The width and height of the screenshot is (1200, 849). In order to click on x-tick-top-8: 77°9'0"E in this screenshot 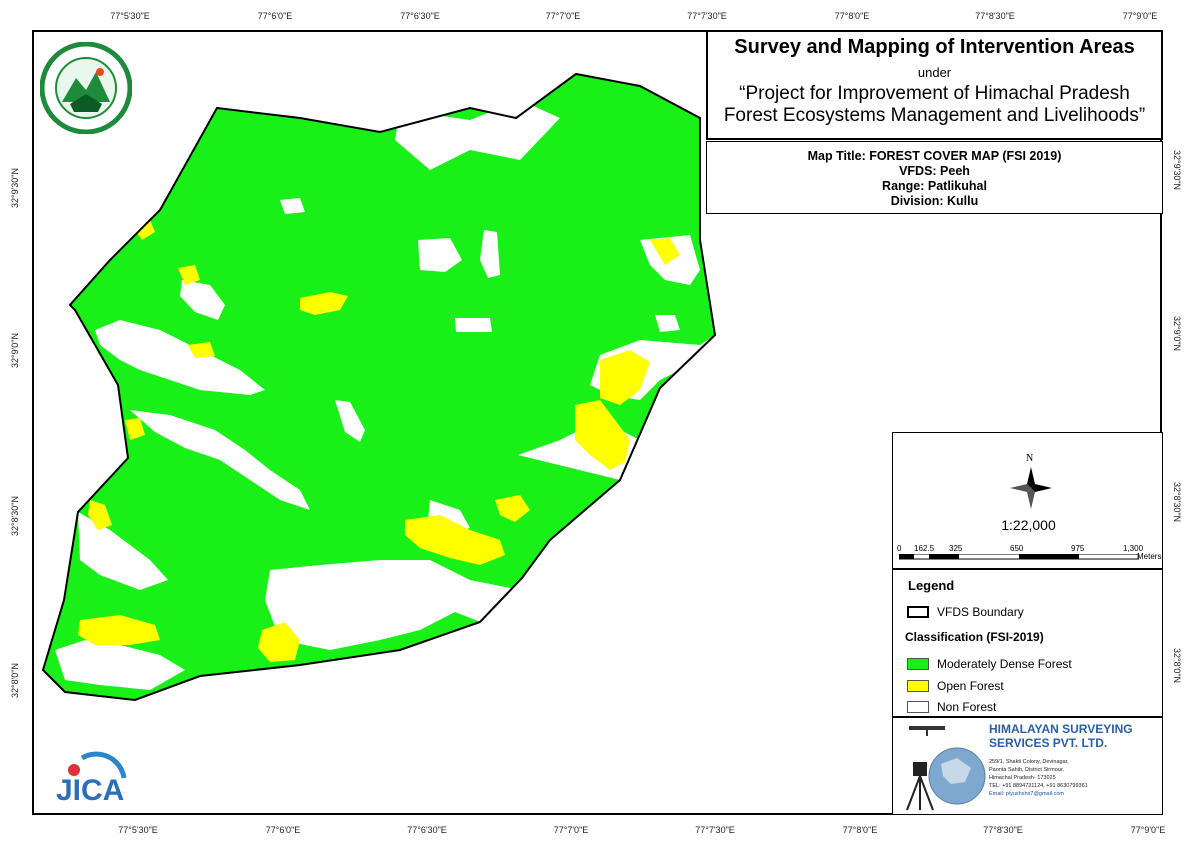, I will do `click(1140, 16)`.